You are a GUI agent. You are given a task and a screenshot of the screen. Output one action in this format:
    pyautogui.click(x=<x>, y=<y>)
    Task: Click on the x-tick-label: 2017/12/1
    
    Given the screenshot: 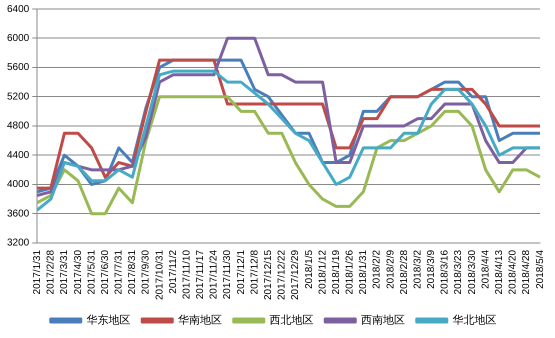 What is the action you would take?
    pyautogui.click(x=241, y=272)
    